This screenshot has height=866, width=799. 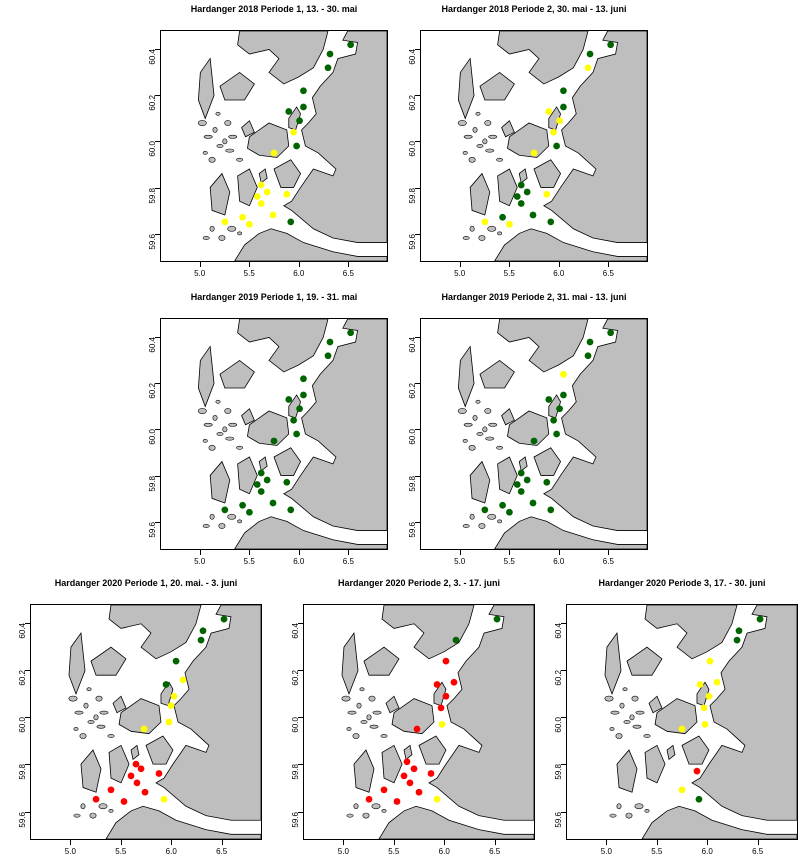 I want to click on map-svg, so click(x=292, y=434).